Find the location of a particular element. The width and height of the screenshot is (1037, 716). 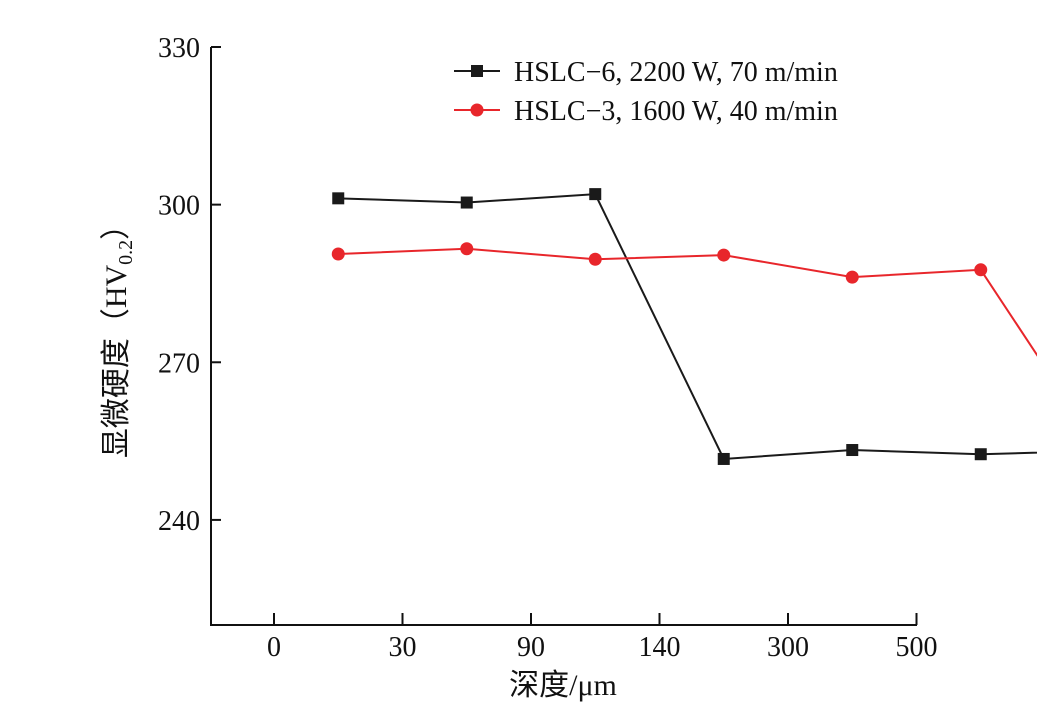

x-axis: 0 30 90 140 300 500 is located at coordinates (574, 638).